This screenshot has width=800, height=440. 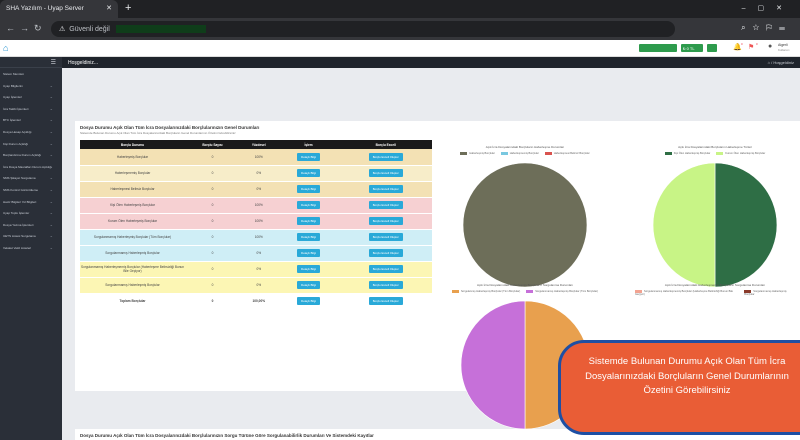 I want to click on close-tab-icon: ✕, so click(x=109, y=8).